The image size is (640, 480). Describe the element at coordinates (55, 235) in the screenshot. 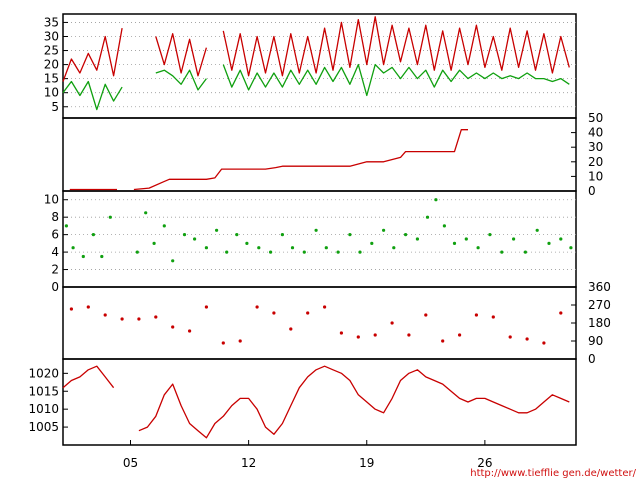

I see `y-tick-label: 6` at that location.